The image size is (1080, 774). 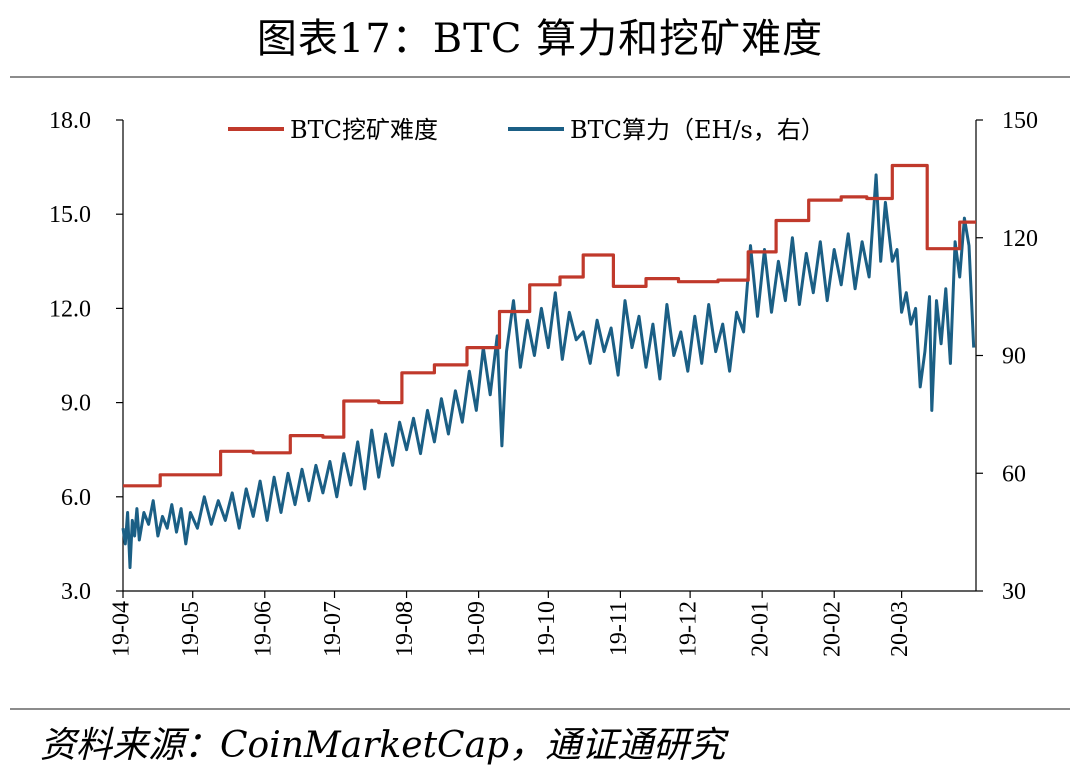 I want to click on legend-label: BTC算力（EH/s，右）, so click(x=697, y=130).